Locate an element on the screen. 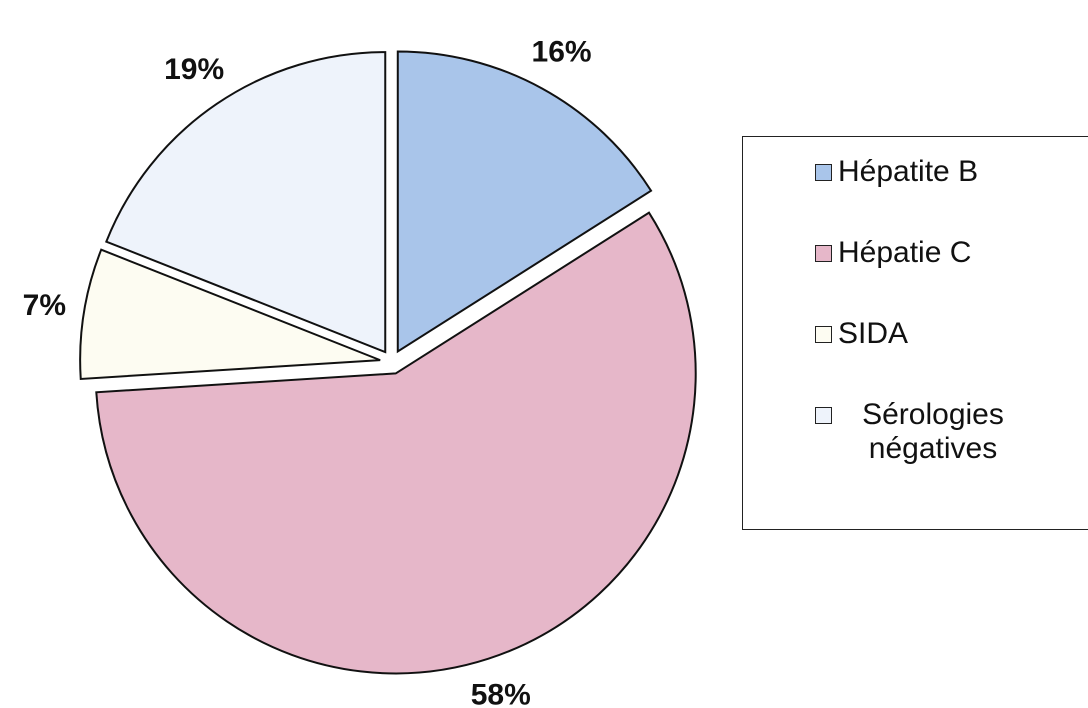 The height and width of the screenshot is (708, 1088). legend-entry: Sérologies négatives is located at coordinates (946, 432).